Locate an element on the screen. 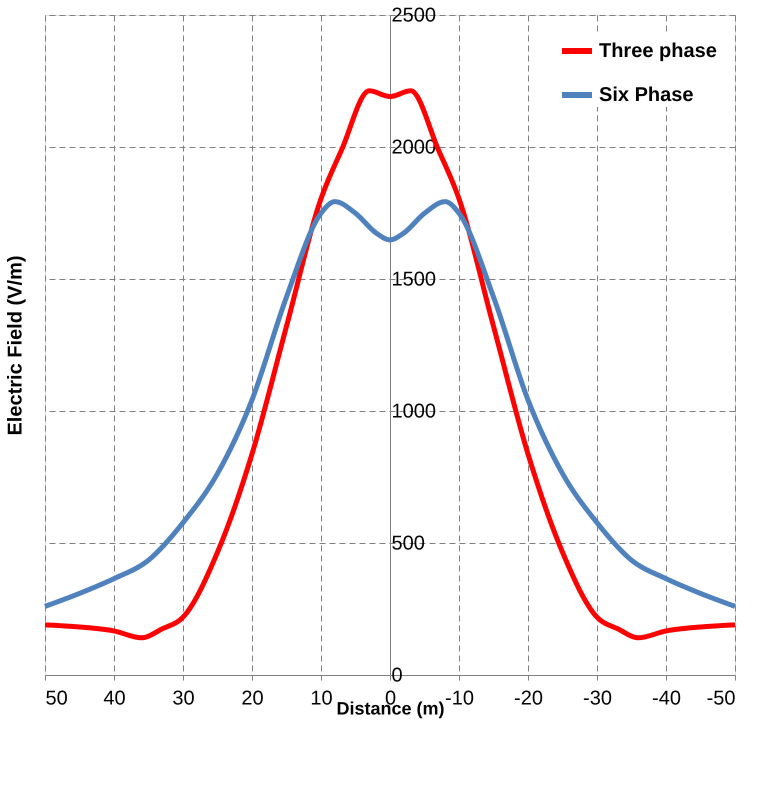 The height and width of the screenshot is (805, 779). x-tick-label: -50 is located at coordinates (721, 699).